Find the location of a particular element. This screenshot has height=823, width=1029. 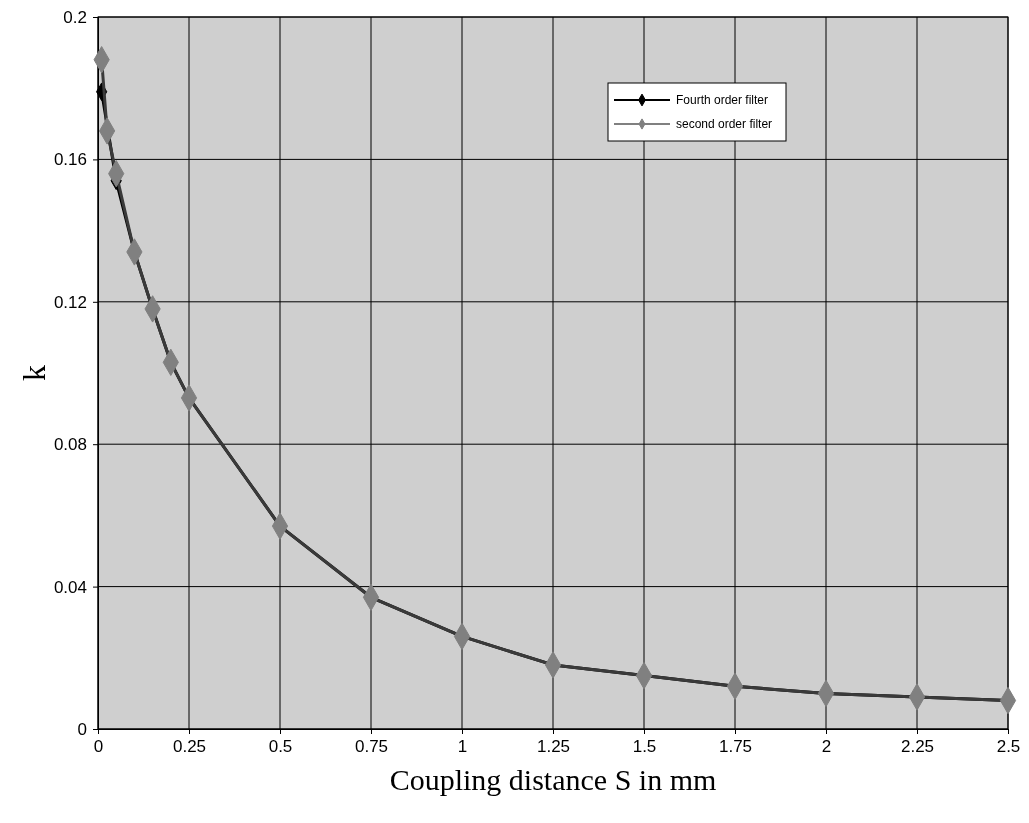

x-tick-label: 0 is located at coordinates (98, 747).